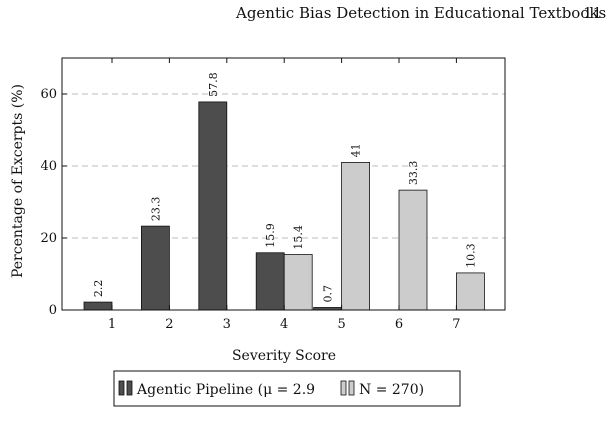 The image size is (607, 434). What do you see at coordinates (53, 310) in the screenshot?
I see `y-tick-label: 0` at bounding box center [53, 310].